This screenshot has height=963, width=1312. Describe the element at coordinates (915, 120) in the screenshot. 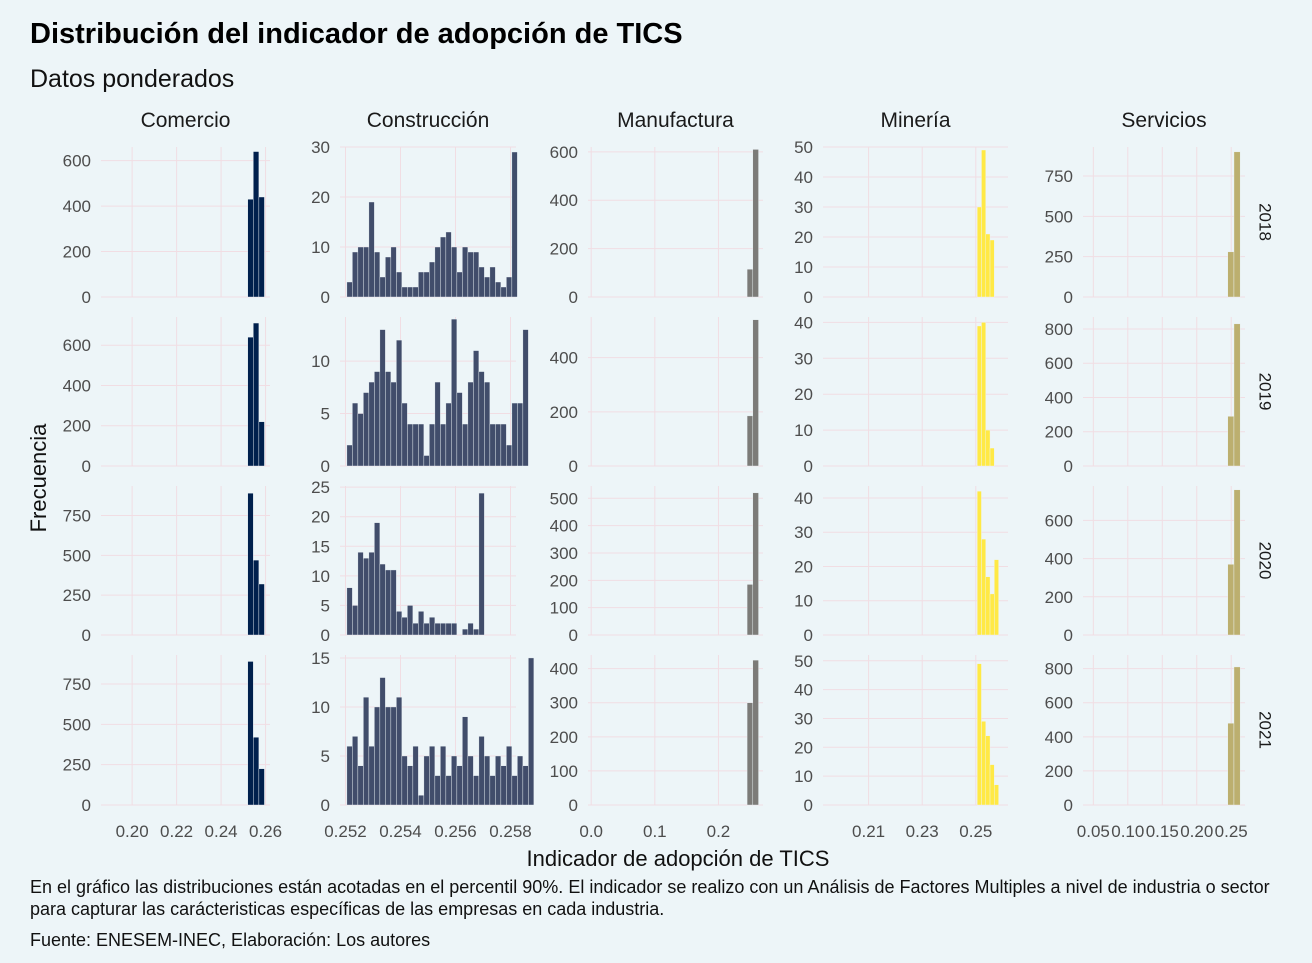

I see `facet-label-3: Minería` at that location.